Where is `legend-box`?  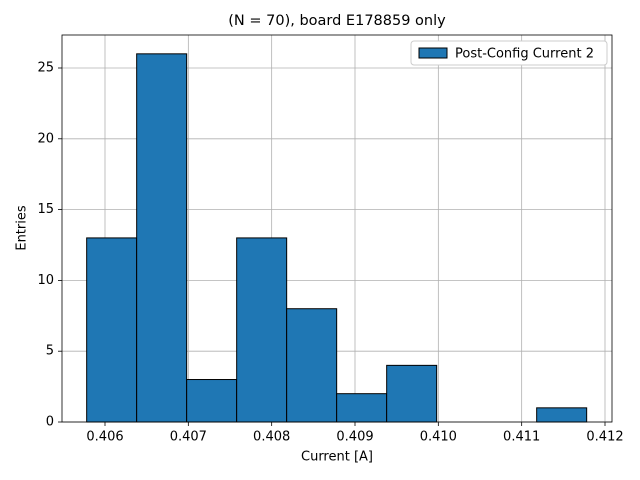
legend-box is located at coordinates (509, 53).